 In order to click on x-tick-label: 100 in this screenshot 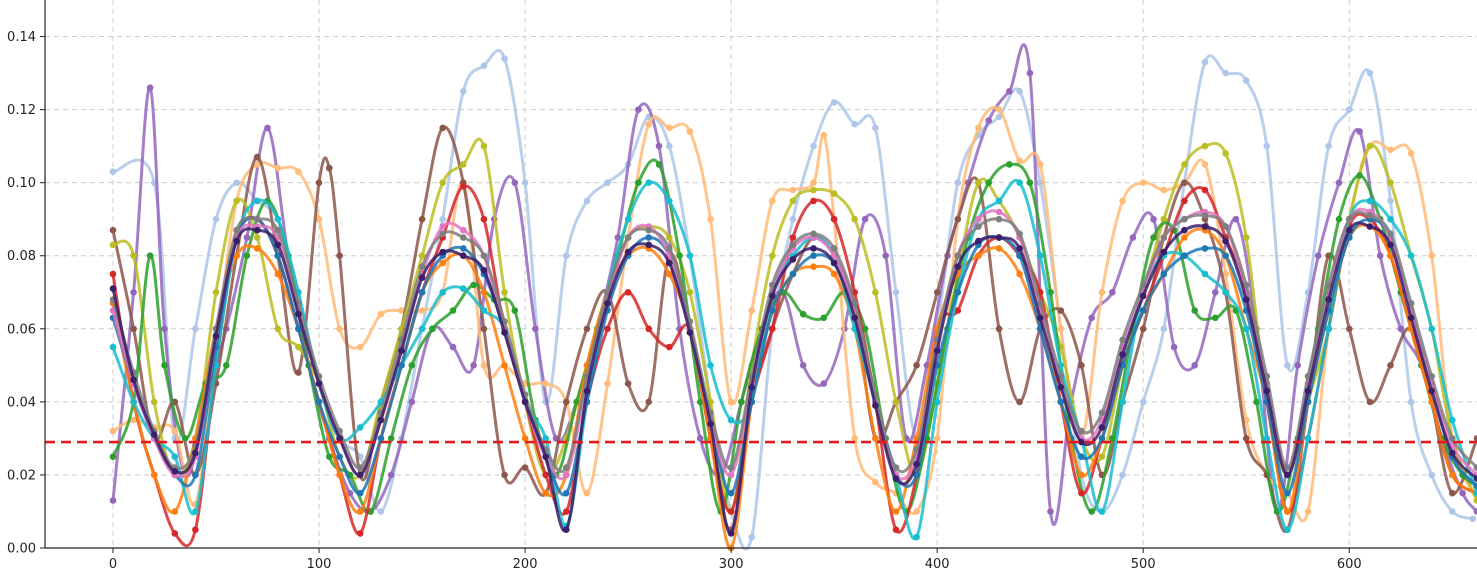, I will do `click(319, 564)`.